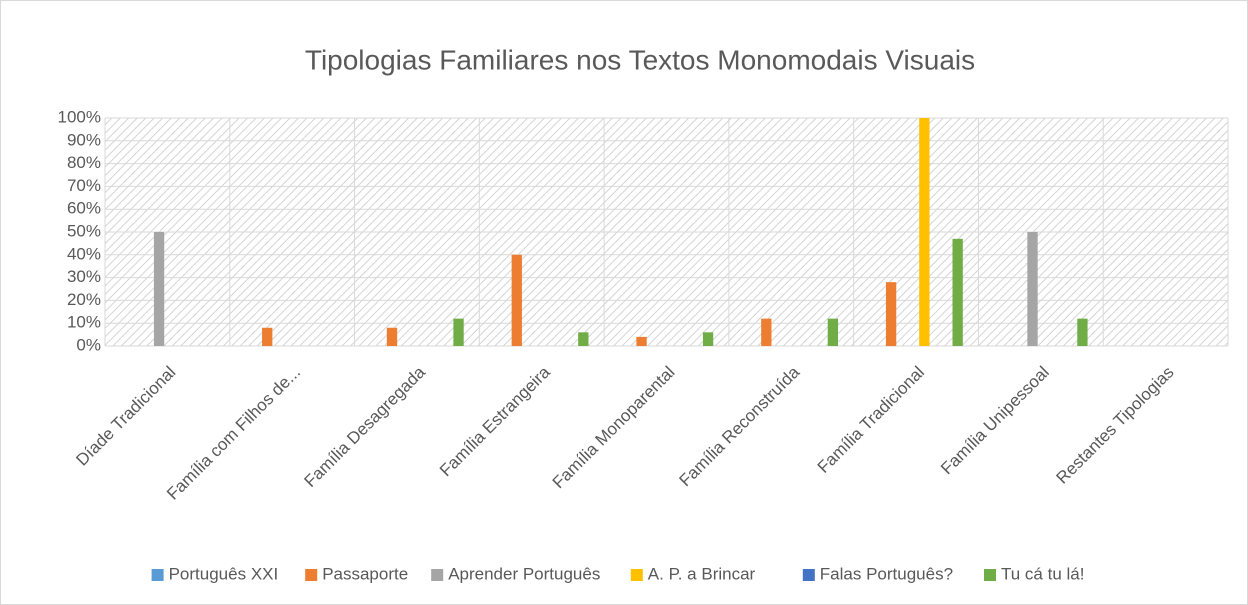  What do you see at coordinates (84, 208) in the screenshot?
I see `y-tick-label: 60%` at bounding box center [84, 208].